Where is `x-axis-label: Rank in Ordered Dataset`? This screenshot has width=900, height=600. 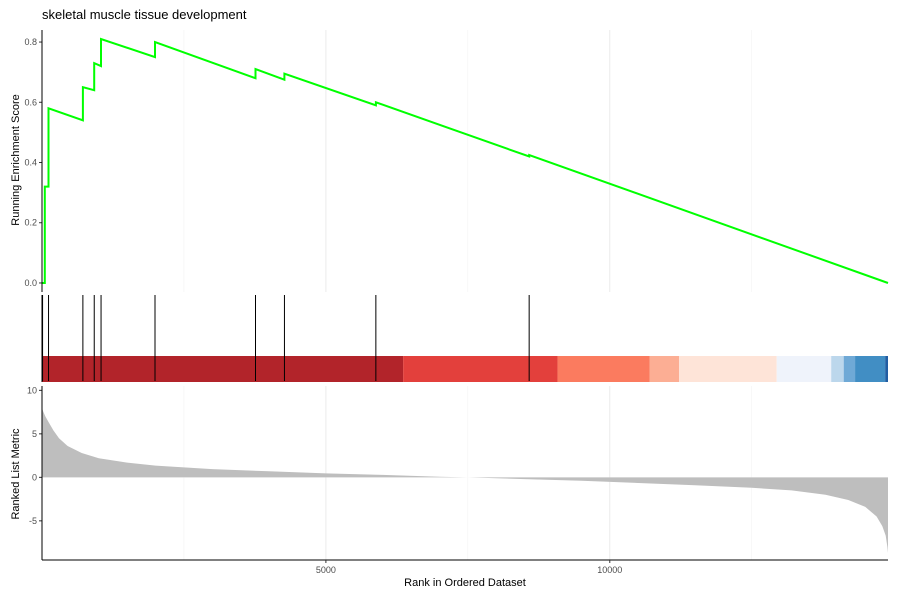 x-axis-label: Rank in Ordered Dataset is located at coordinates (465, 583).